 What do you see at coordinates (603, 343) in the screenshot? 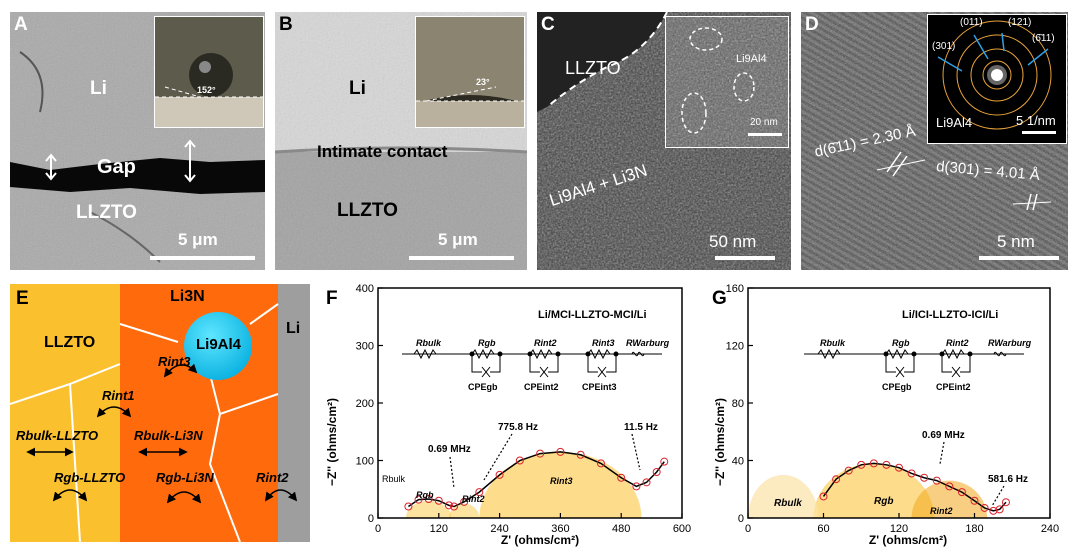
I see `circuit-r-int3: Rint3` at bounding box center [603, 343].